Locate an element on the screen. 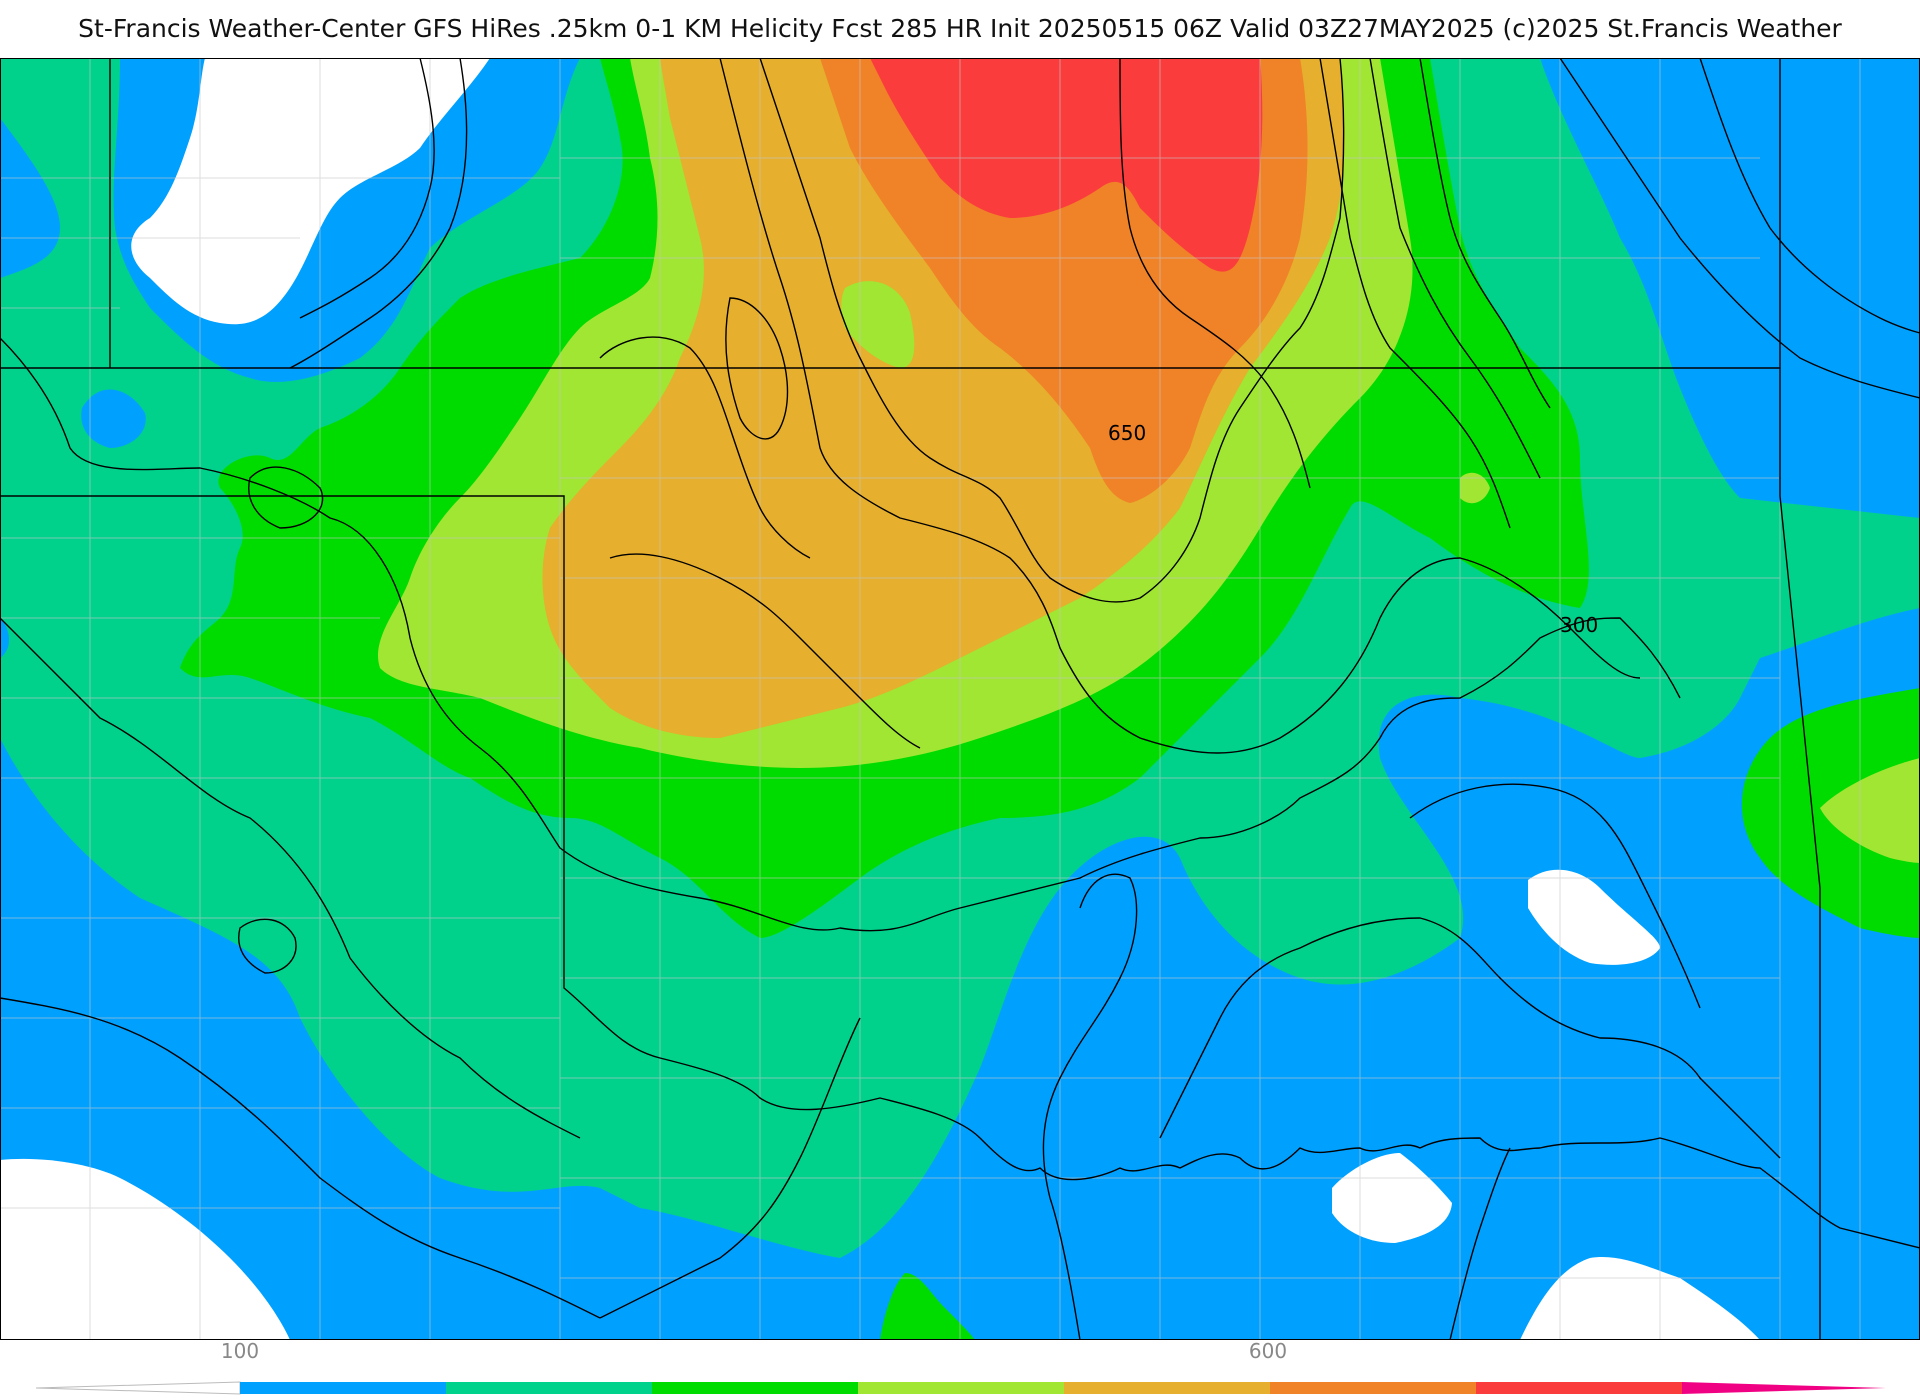  contour-label-300: 300 is located at coordinates (1579, 625).